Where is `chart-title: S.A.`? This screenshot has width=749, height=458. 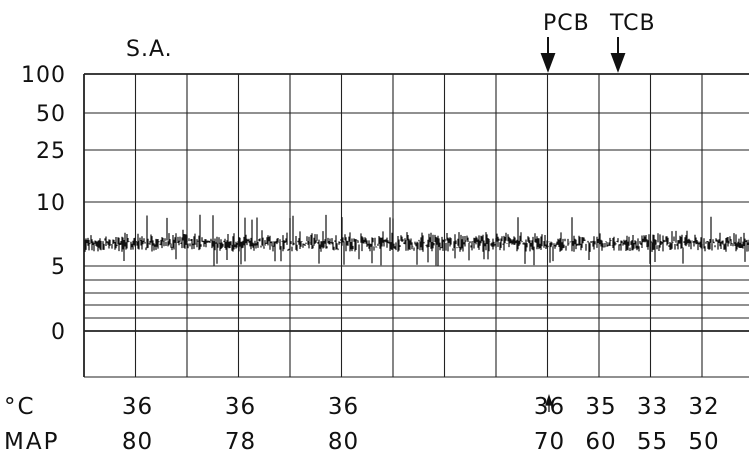 chart-title: S.A. is located at coordinates (149, 49).